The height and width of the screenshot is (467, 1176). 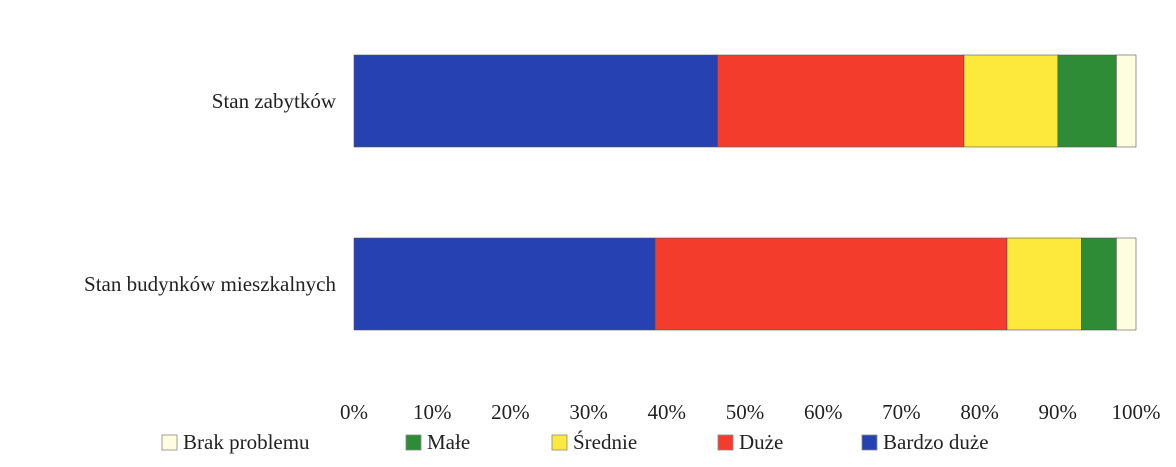 I want to click on x-tick-label: 40%, so click(x=667, y=412).